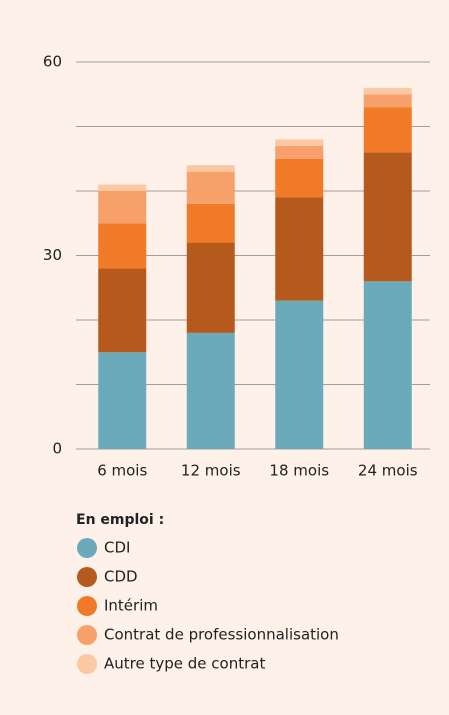 The image size is (449, 715). I want to click on legend-label: CDI, so click(117, 548).